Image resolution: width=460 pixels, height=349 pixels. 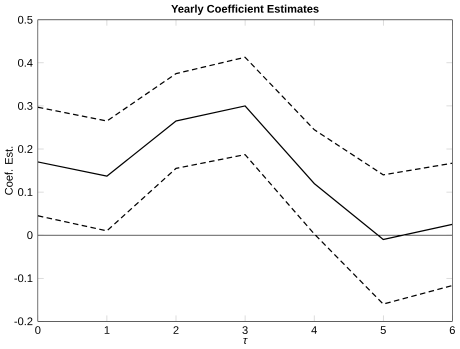 What do you see at coordinates (25, 192) in the screenshot?
I see `y-tick-label: 0.1` at bounding box center [25, 192].